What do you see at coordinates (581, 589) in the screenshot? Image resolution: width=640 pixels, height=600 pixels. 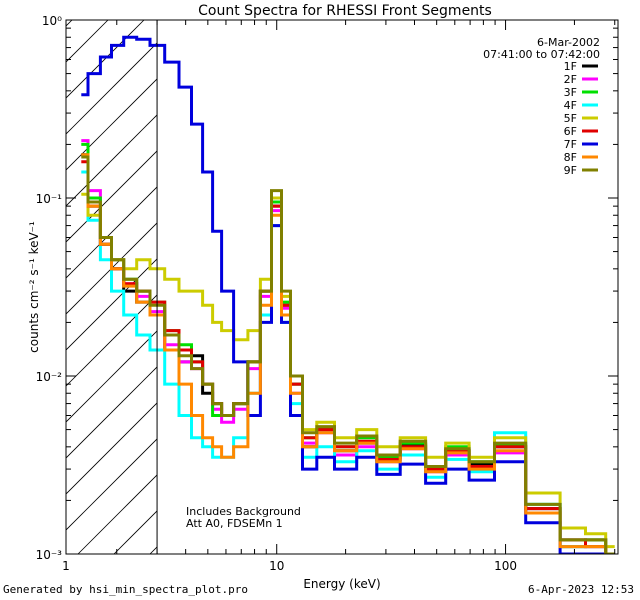 I see `footer-timestamp: 6-Apr-2023 12:53` at bounding box center [581, 589].